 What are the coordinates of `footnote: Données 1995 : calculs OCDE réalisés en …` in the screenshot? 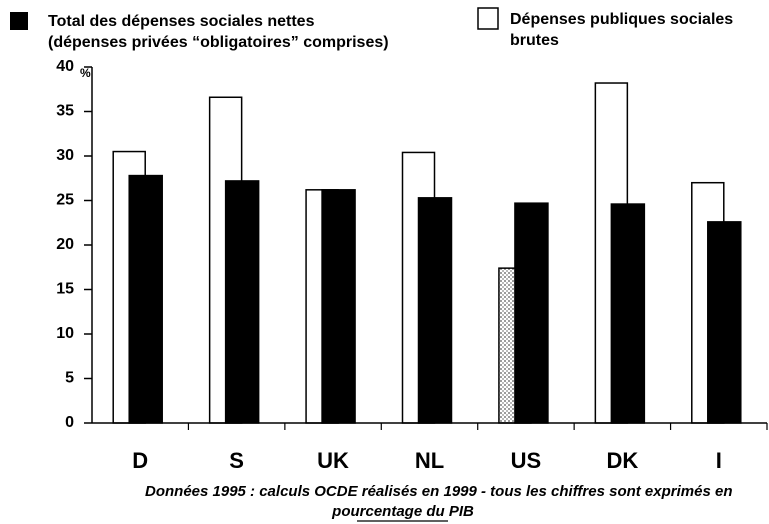 It's located at (438, 491).